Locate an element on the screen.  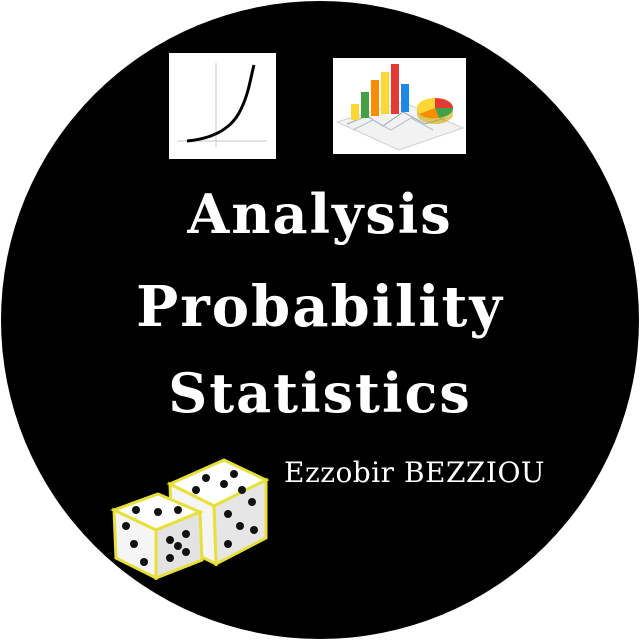
title-line-probability: Probability is located at coordinates (320, 307).